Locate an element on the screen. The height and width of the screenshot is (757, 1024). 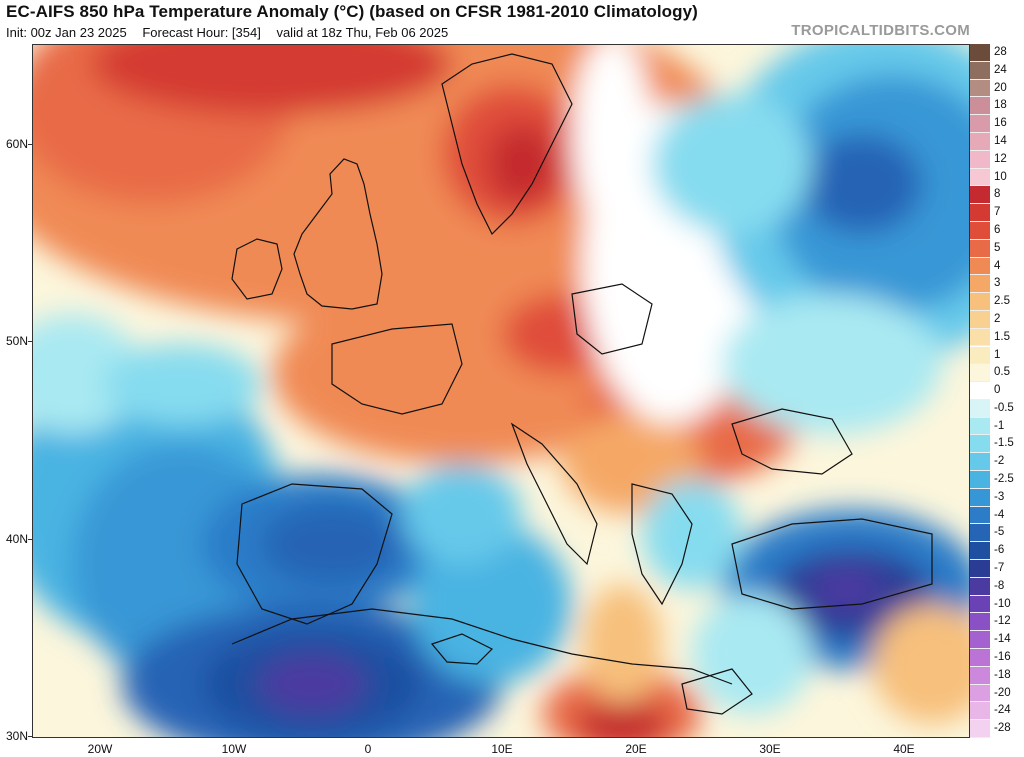
legend-row: -7 is located at coordinates (997, 569).